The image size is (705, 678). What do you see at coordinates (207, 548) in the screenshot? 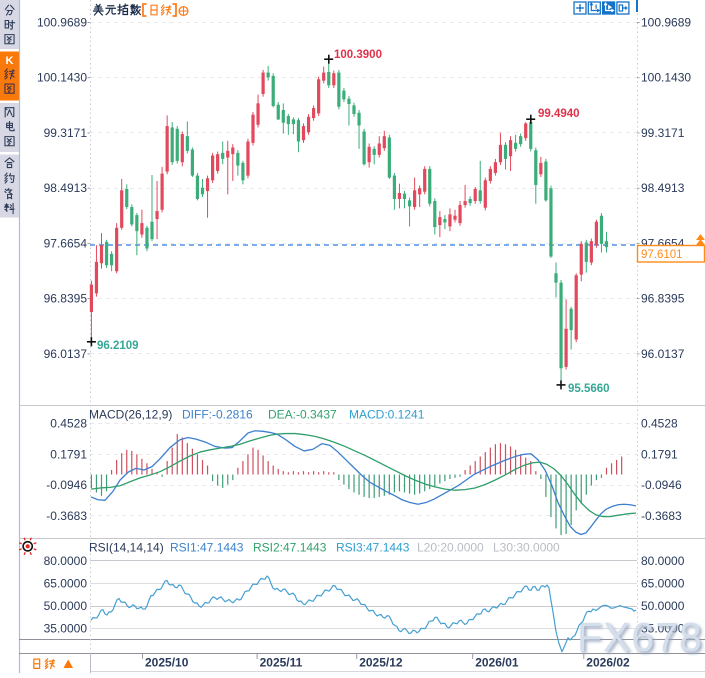
I see `svg-text: RSI1:47.1443` at bounding box center [207, 548].